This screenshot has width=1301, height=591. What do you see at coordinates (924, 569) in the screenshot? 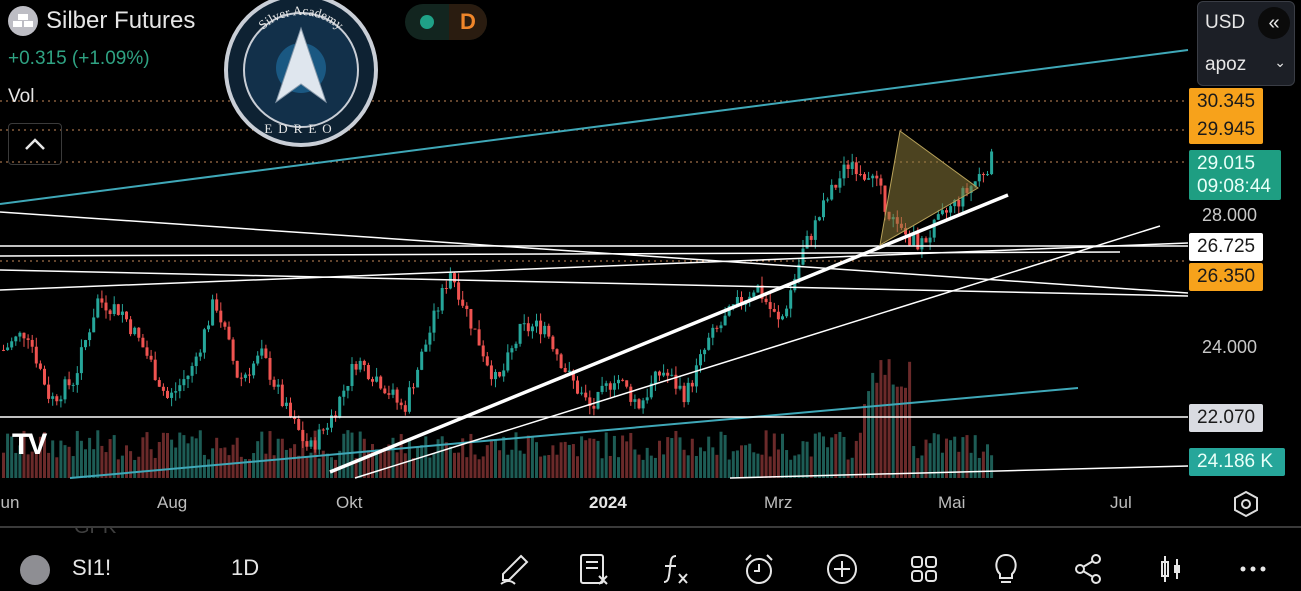
I see `layouts-grid-icon` at bounding box center [924, 569].